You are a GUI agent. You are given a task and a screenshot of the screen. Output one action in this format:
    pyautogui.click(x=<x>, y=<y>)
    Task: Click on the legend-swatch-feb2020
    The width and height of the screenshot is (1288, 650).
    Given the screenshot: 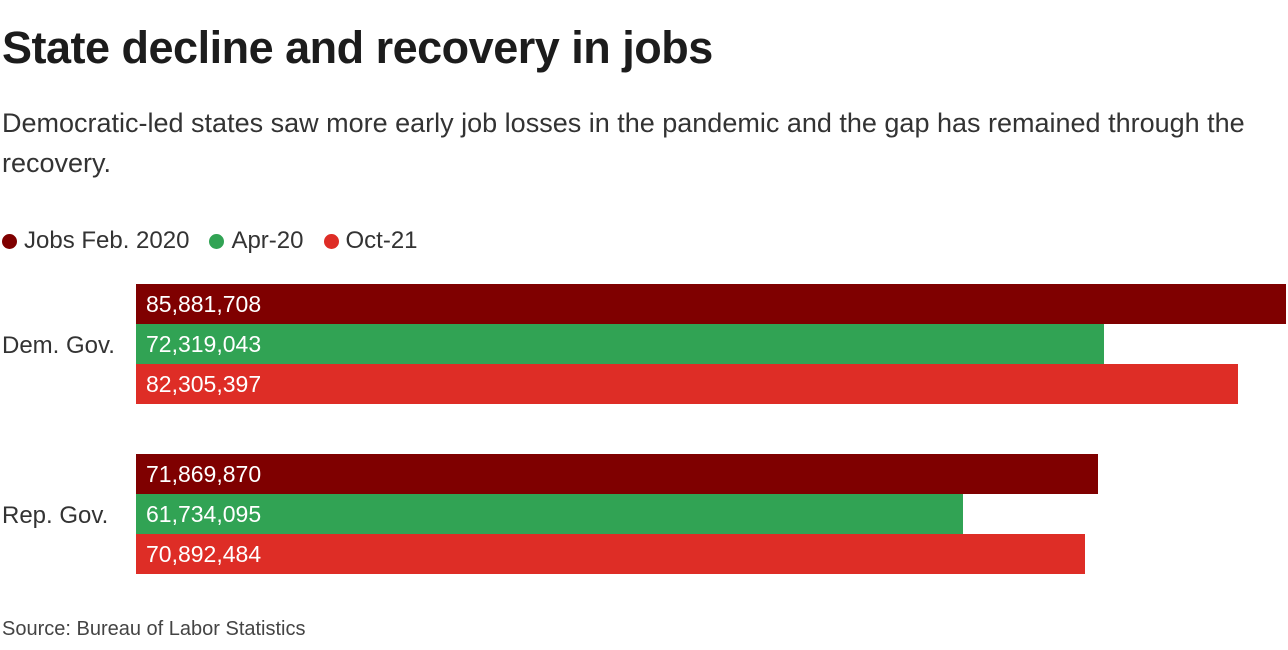 What is the action you would take?
    pyautogui.click(x=9, y=241)
    